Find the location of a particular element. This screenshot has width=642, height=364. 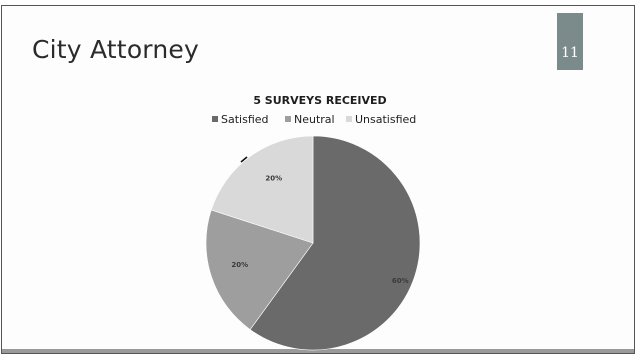

data-label-neutral: 20% is located at coordinates (239, 265).